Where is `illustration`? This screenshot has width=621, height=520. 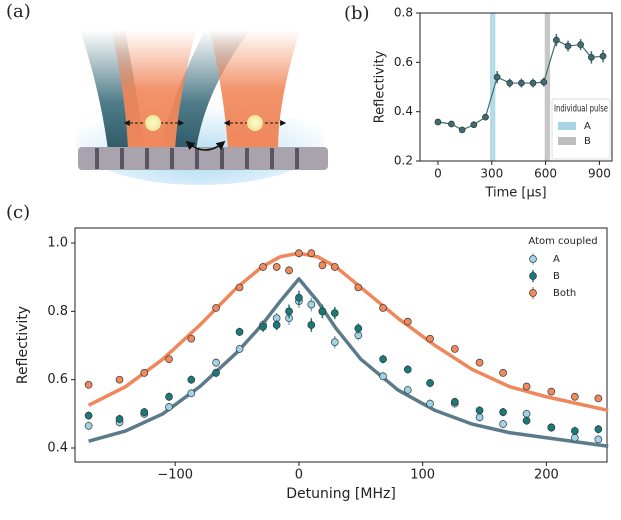
illustration is located at coordinates (201, 107).